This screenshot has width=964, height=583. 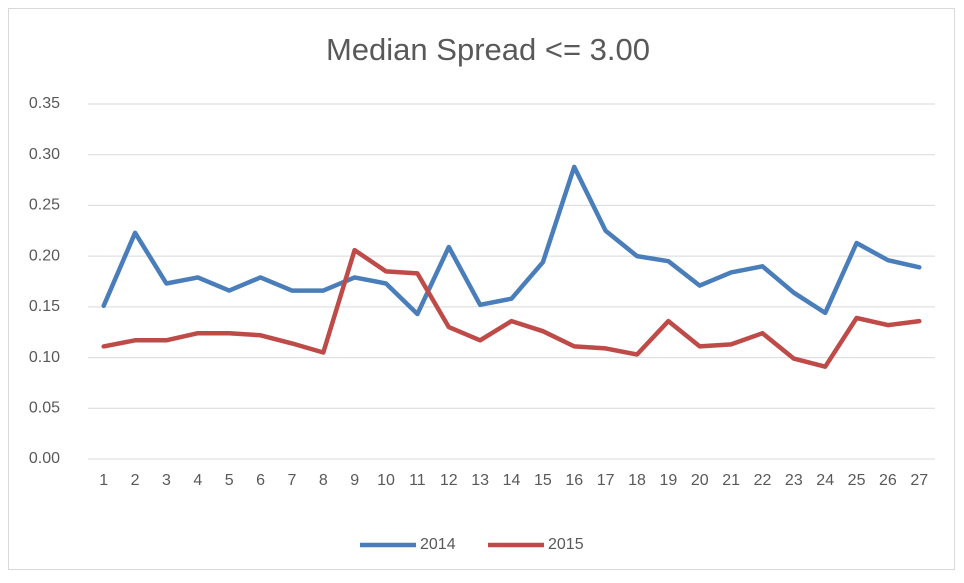 What do you see at coordinates (794, 480) in the screenshot?
I see `x-tick-label: 23` at bounding box center [794, 480].